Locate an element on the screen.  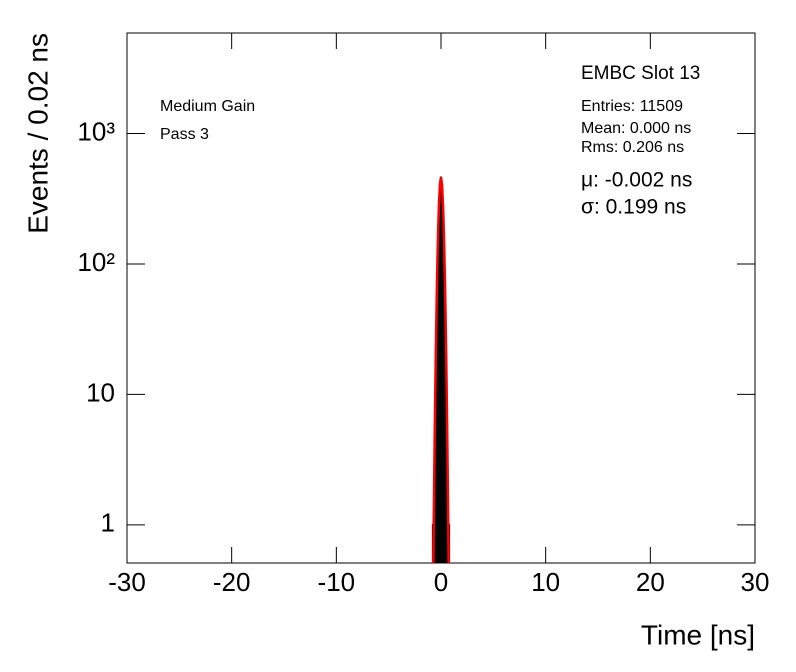
y-tick-label: 10³ is located at coordinates (96, 131).